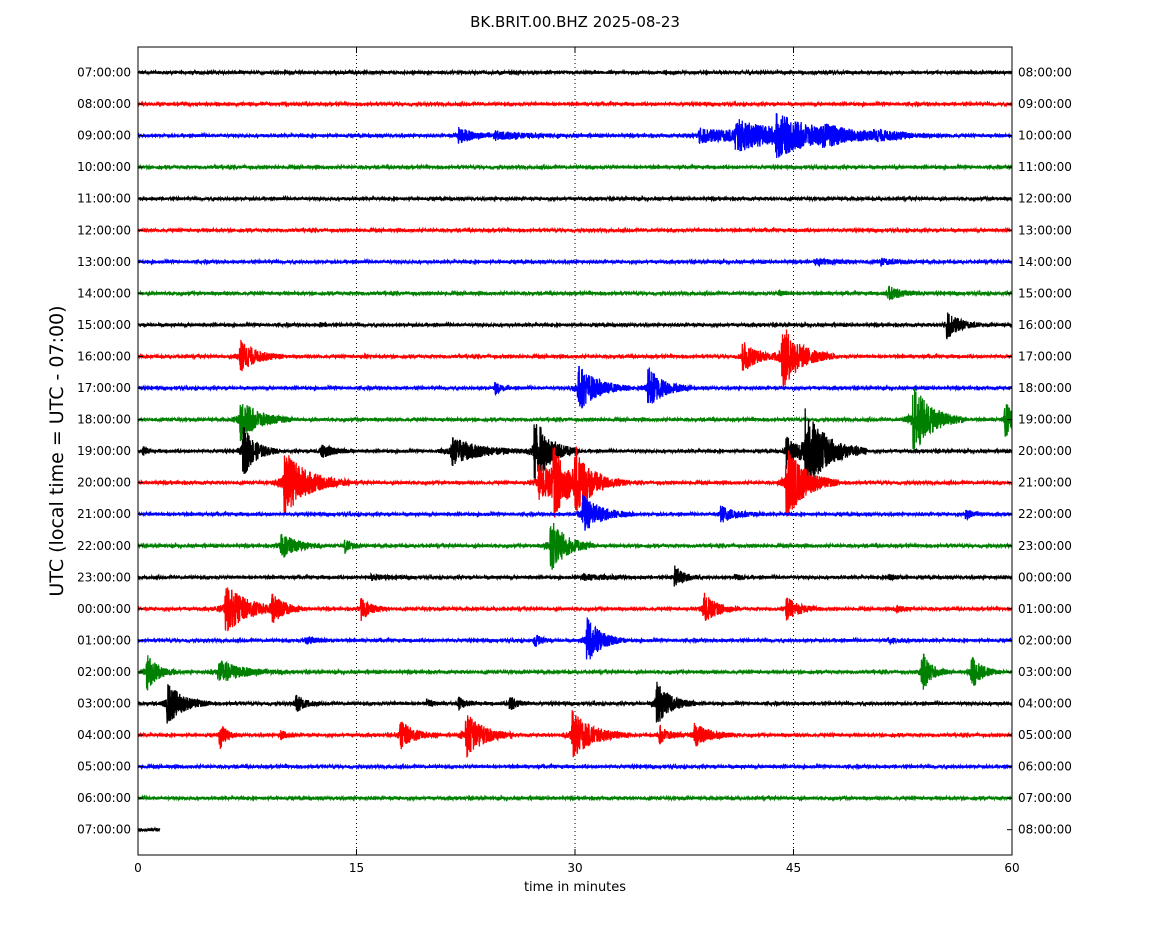 The image size is (1150, 950). I want to click on right-hour-label: 22:00:00, so click(1045, 514).